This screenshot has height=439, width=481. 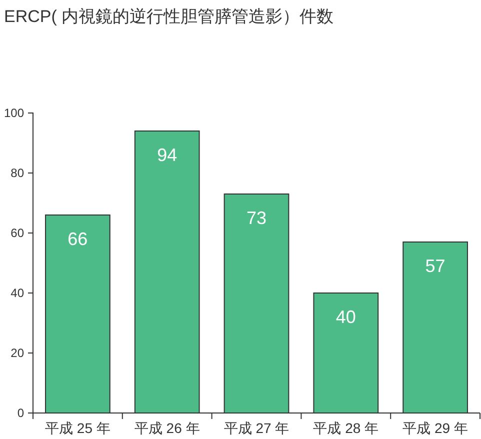 I want to click on data-label: 66, so click(x=78, y=239).